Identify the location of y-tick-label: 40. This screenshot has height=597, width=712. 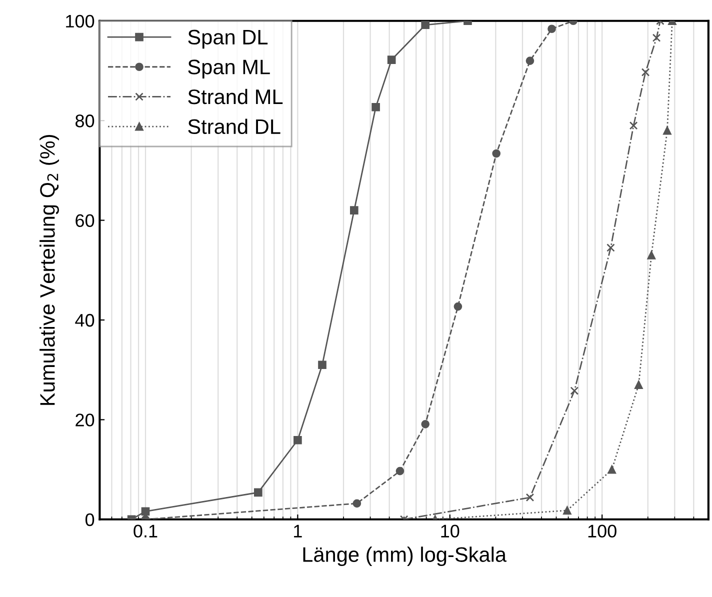
(84, 320).